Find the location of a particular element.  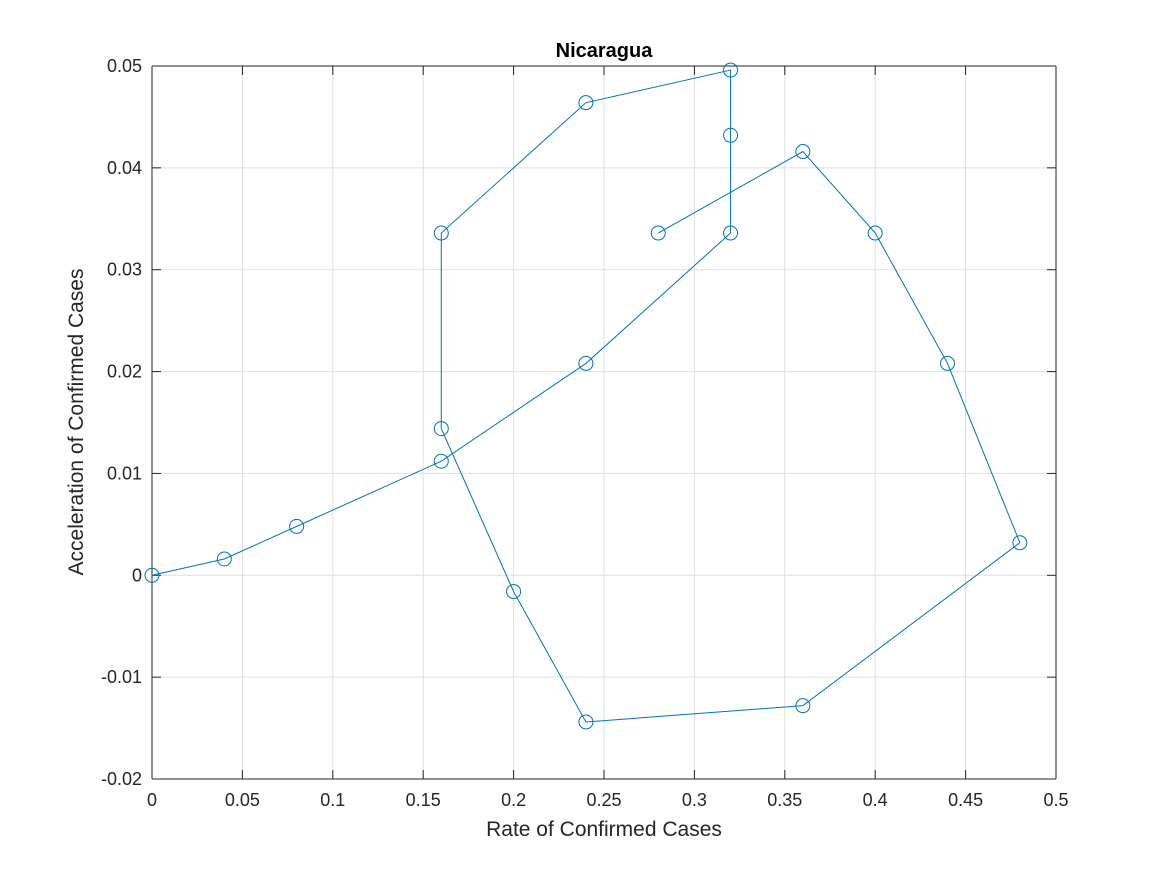

x-tick-label: 0.25 is located at coordinates (603, 800).